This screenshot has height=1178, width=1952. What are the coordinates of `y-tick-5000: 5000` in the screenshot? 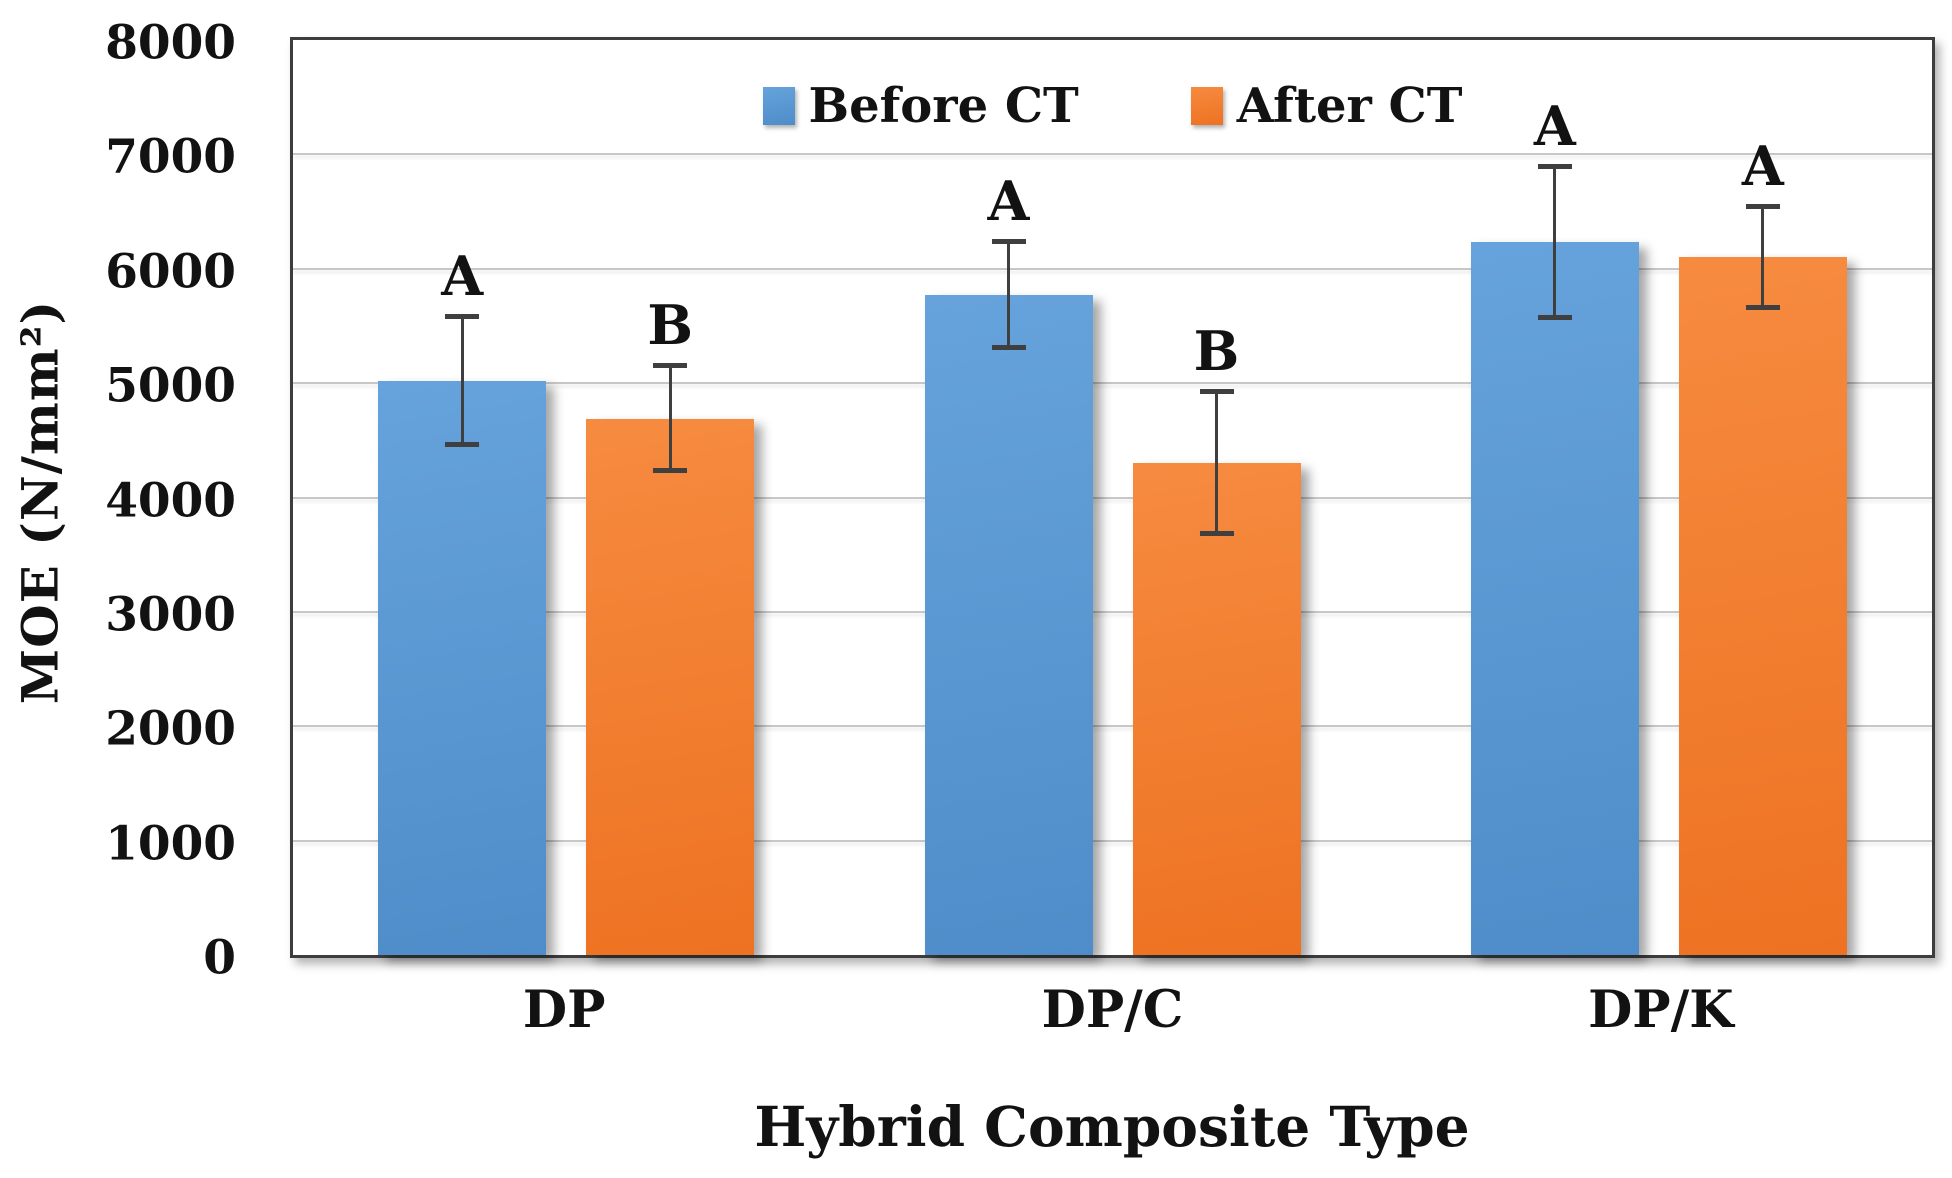 It's located at (170, 386).